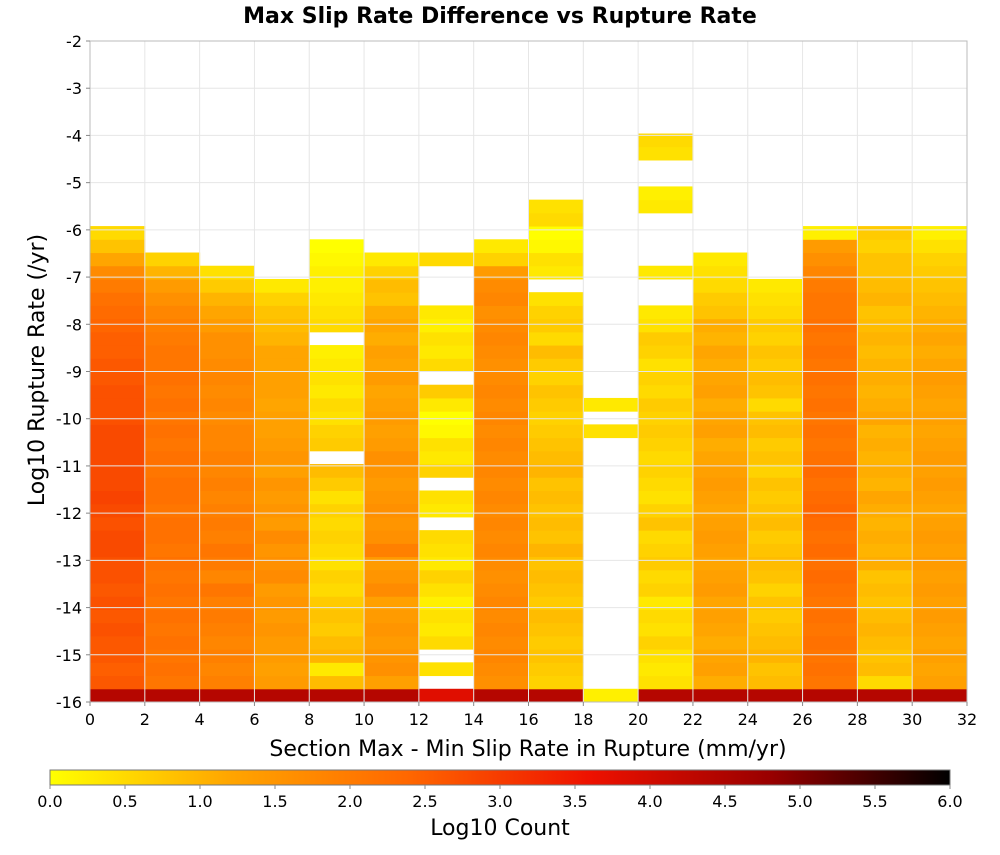 The image size is (1000, 855). Describe the element at coordinates (349, 801) in the screenshot. I see `colorbar-tick-label: 2.0` at that location.